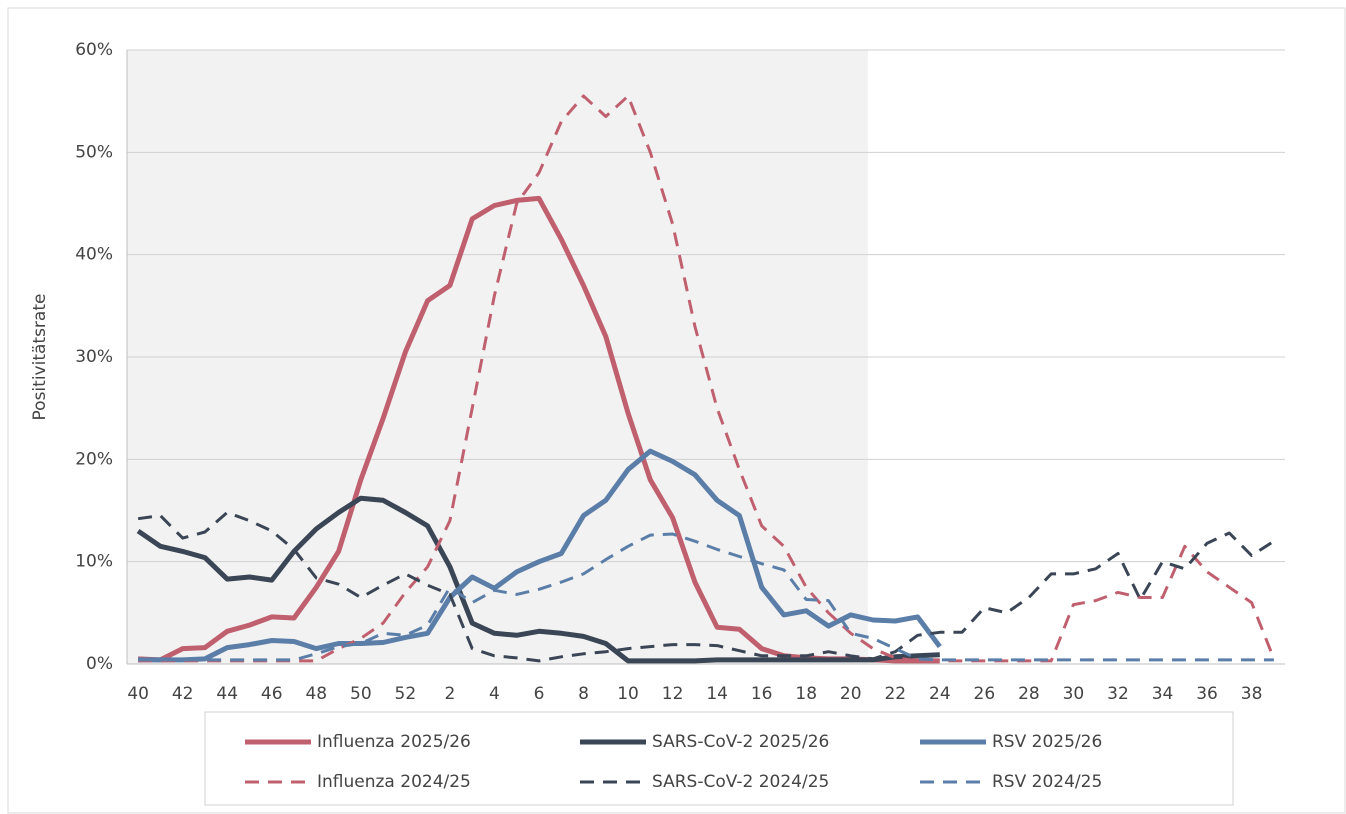 The width and height of the screenshot is (1346, 814). What do you see at coordinates (1047, 782) in the screenshot?
I see `legend-label: RSV 2024/25` at bounding box center [1047, 782].